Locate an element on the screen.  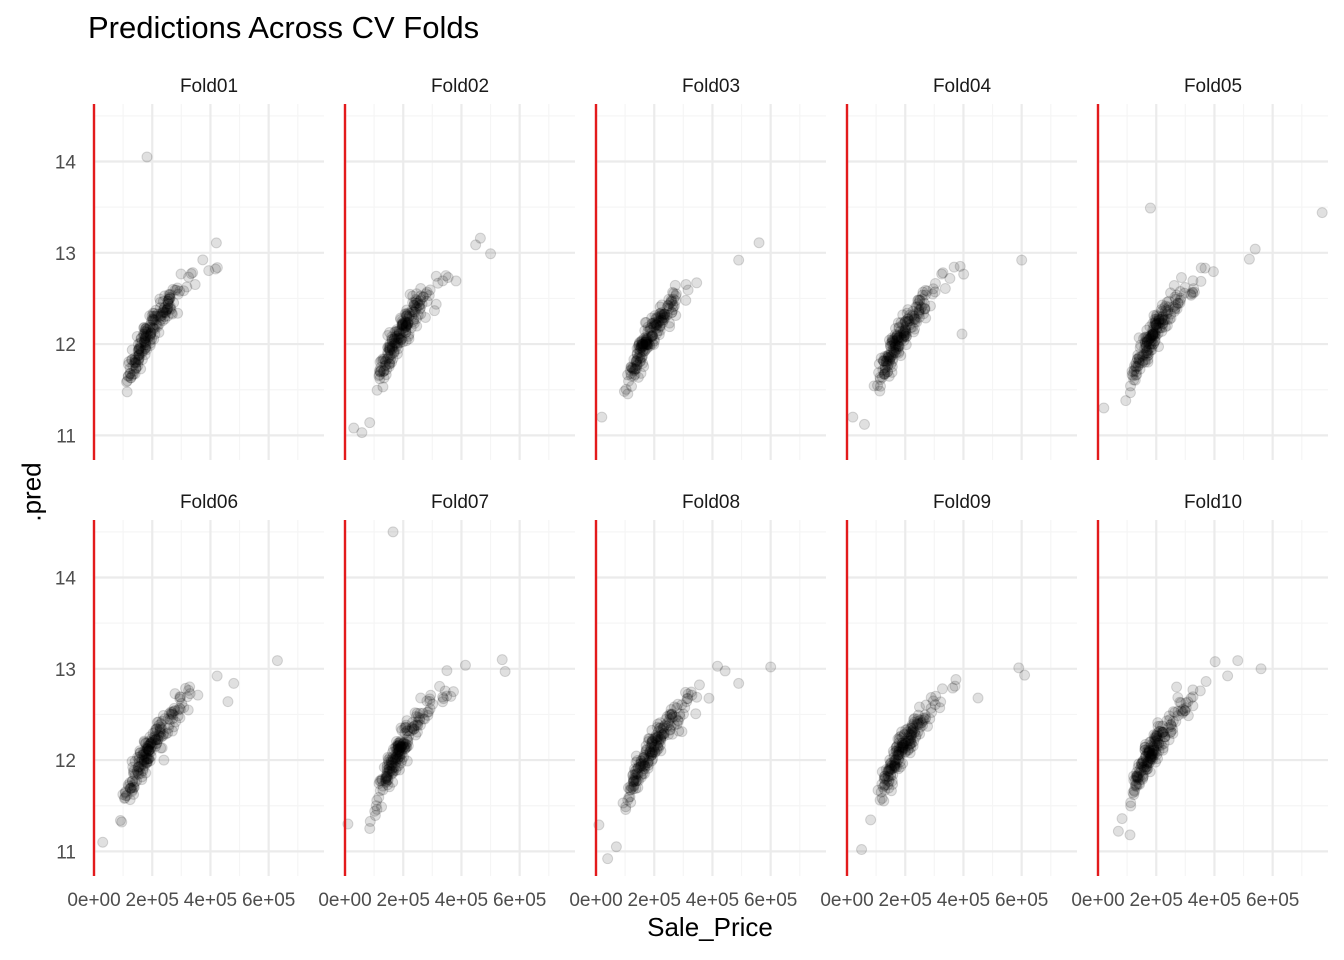
facet-label: Fold08 is located at coordinates (711, 502).